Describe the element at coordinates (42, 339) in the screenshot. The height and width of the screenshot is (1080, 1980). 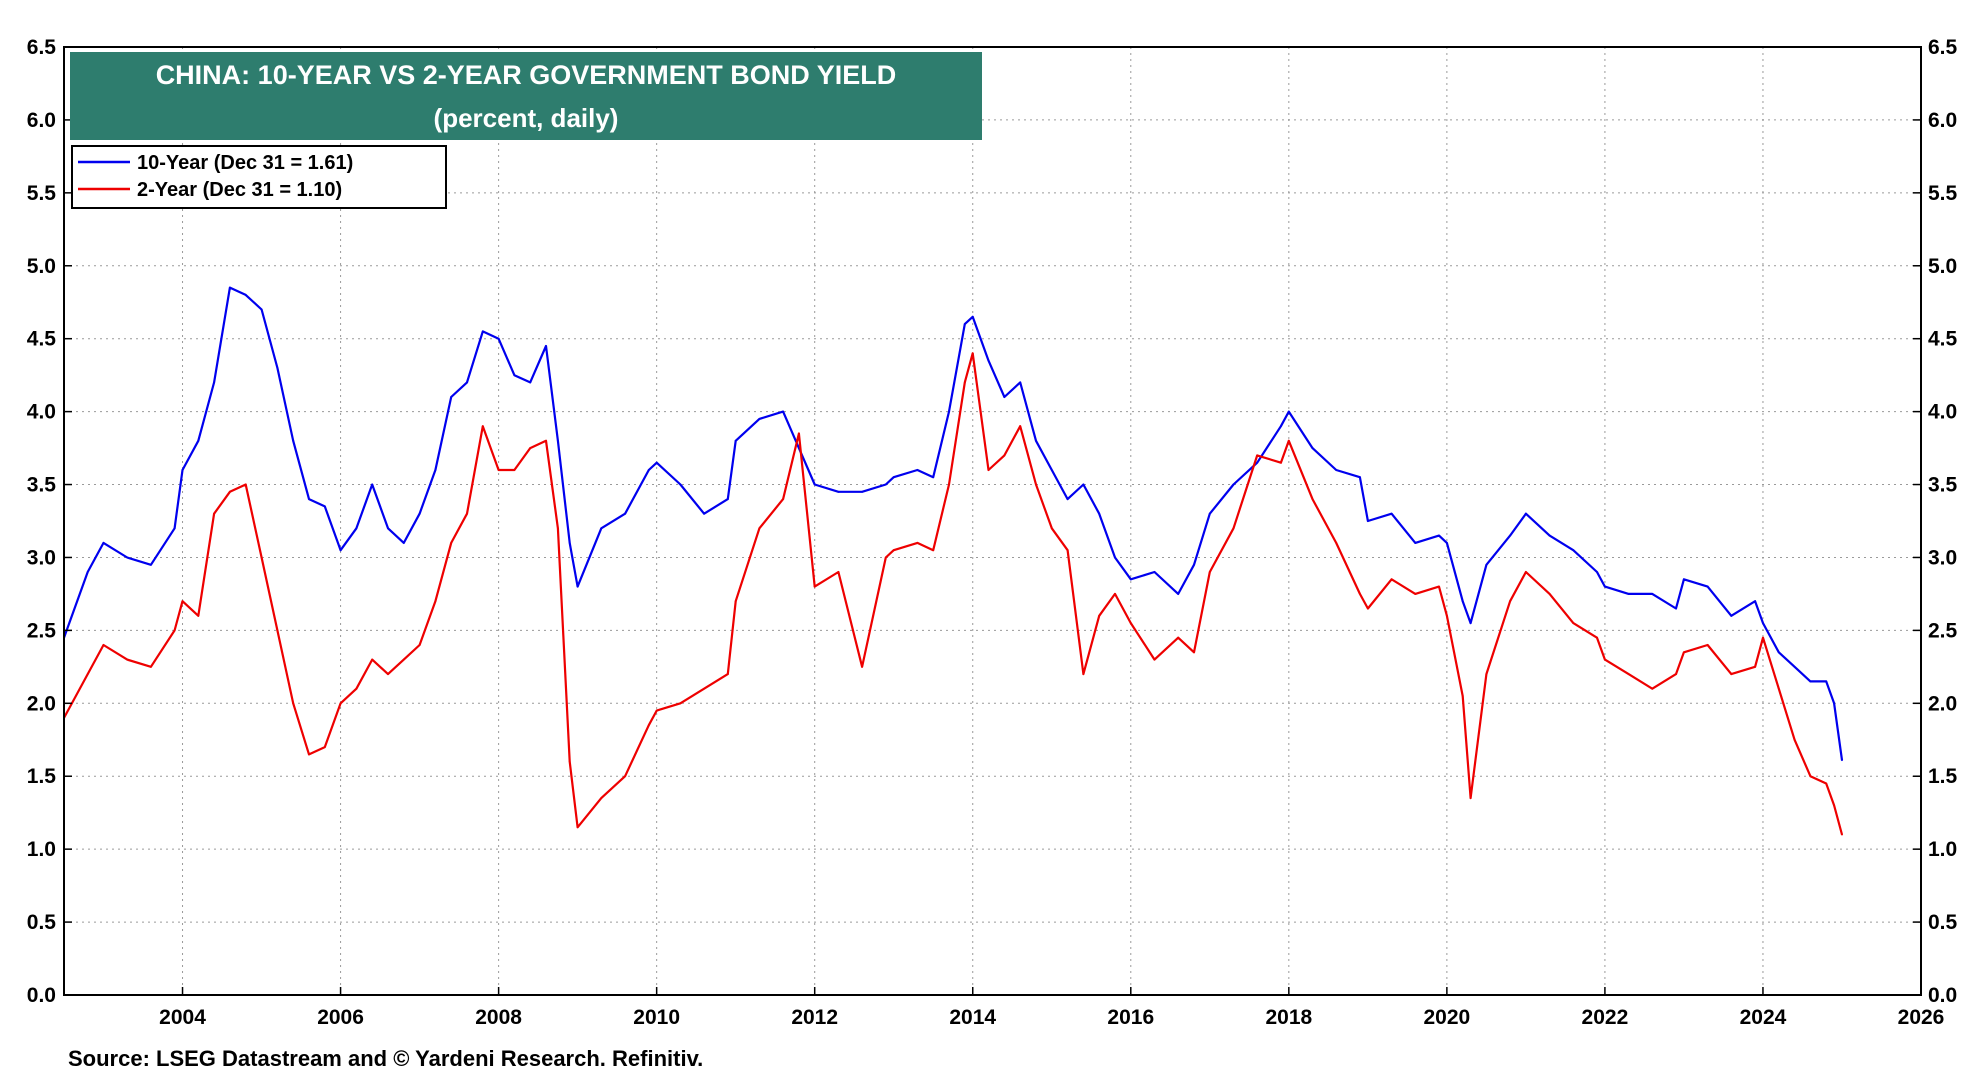
I see `y-tick-label-left: 4.5` at that location.